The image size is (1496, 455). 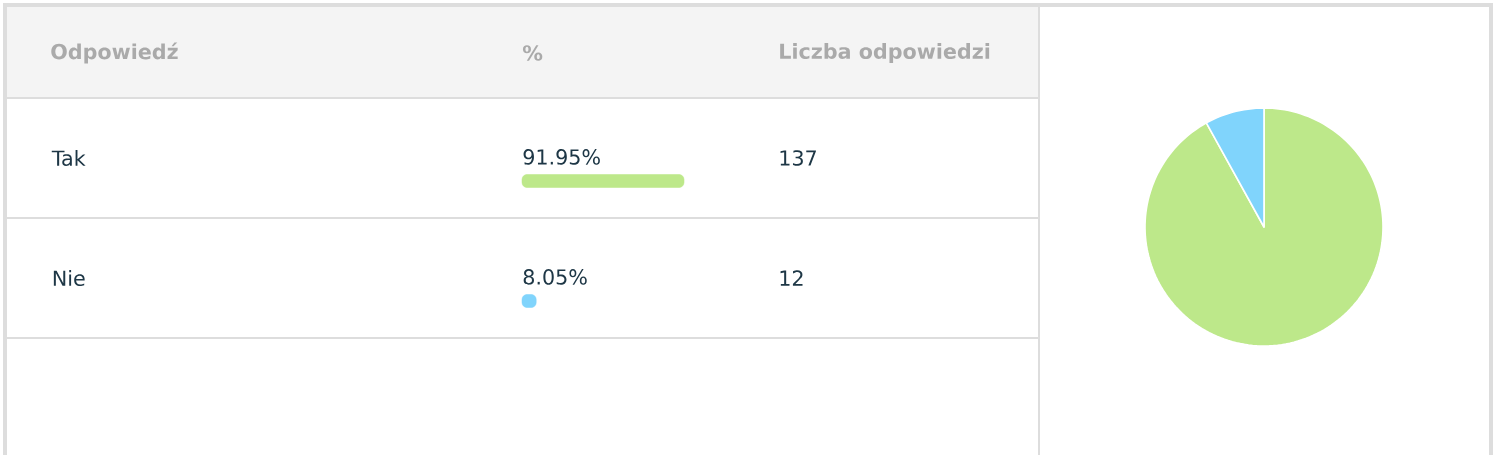 What do you see at coordinates (798, 158) in the screenshot?
I see `data-label: 137` at bounding box center [798, 158].